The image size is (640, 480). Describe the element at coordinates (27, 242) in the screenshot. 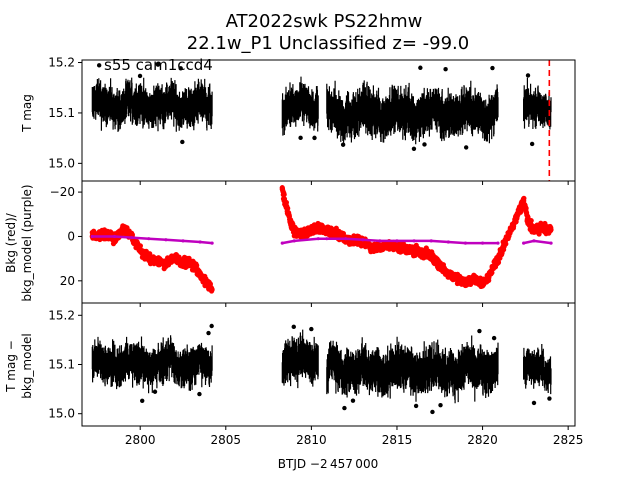

I see `ylabel-mid-line2: bkg_model (purple)` at that location.